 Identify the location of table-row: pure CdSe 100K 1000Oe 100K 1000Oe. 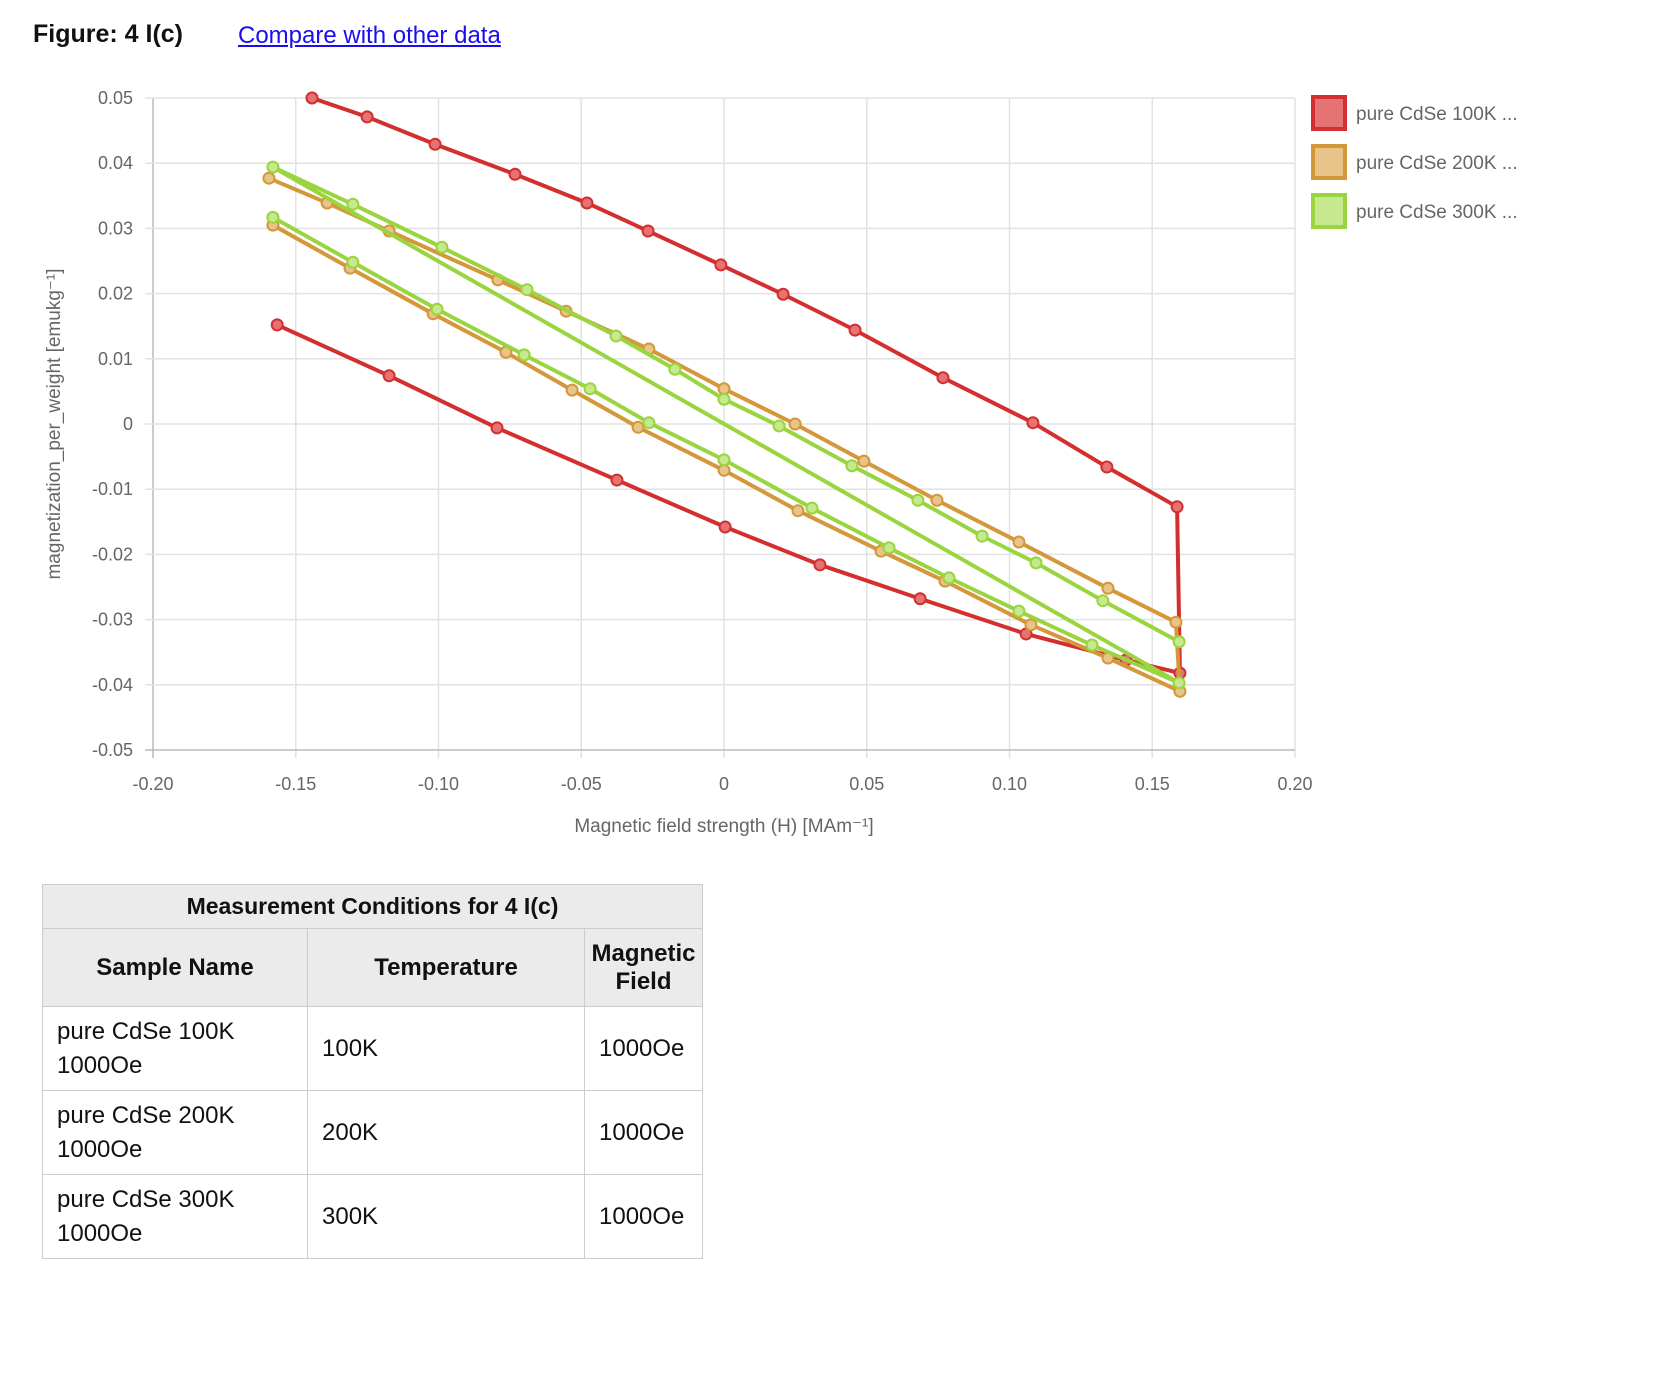
(372, 1048).